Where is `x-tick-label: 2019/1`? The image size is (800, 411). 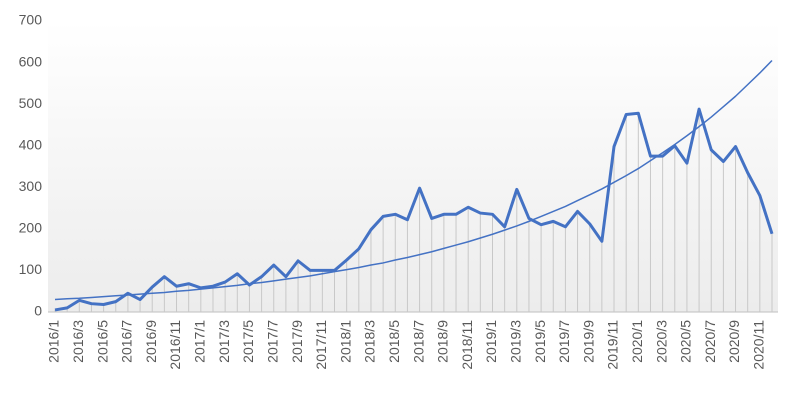
x-tick-label: 2019/1 is located at coordinates (491, 341).